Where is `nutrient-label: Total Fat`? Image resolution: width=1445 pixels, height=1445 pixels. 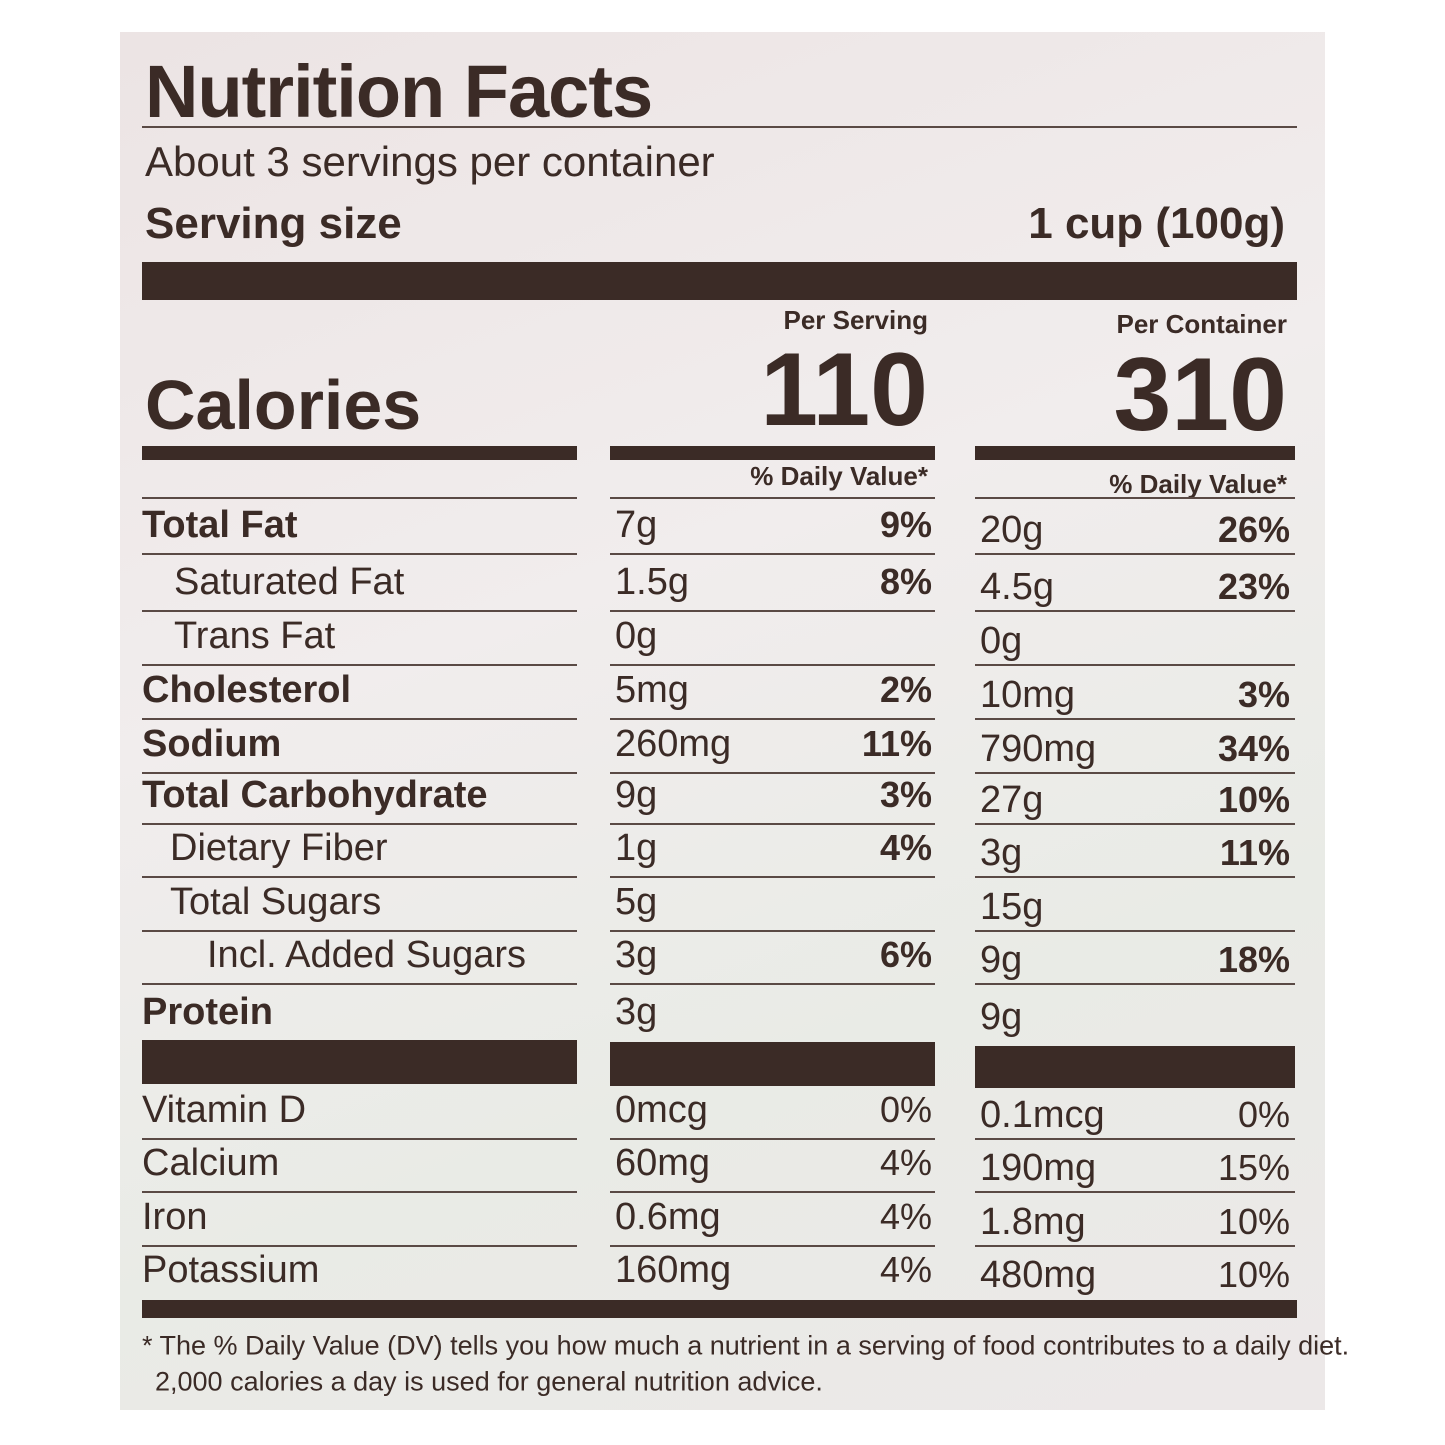
nutrient-label: Total Fat is located at coordinates (220, 525).